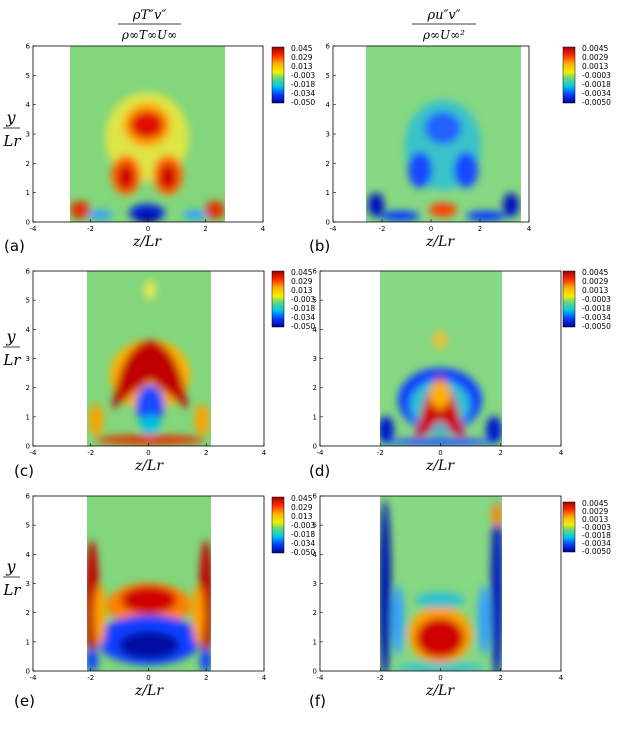 This screenshot has height=741, width=623. Describe the element at coordinates (24, 701) in the screenshot. I see `panel-label-e: (e)` at that location.